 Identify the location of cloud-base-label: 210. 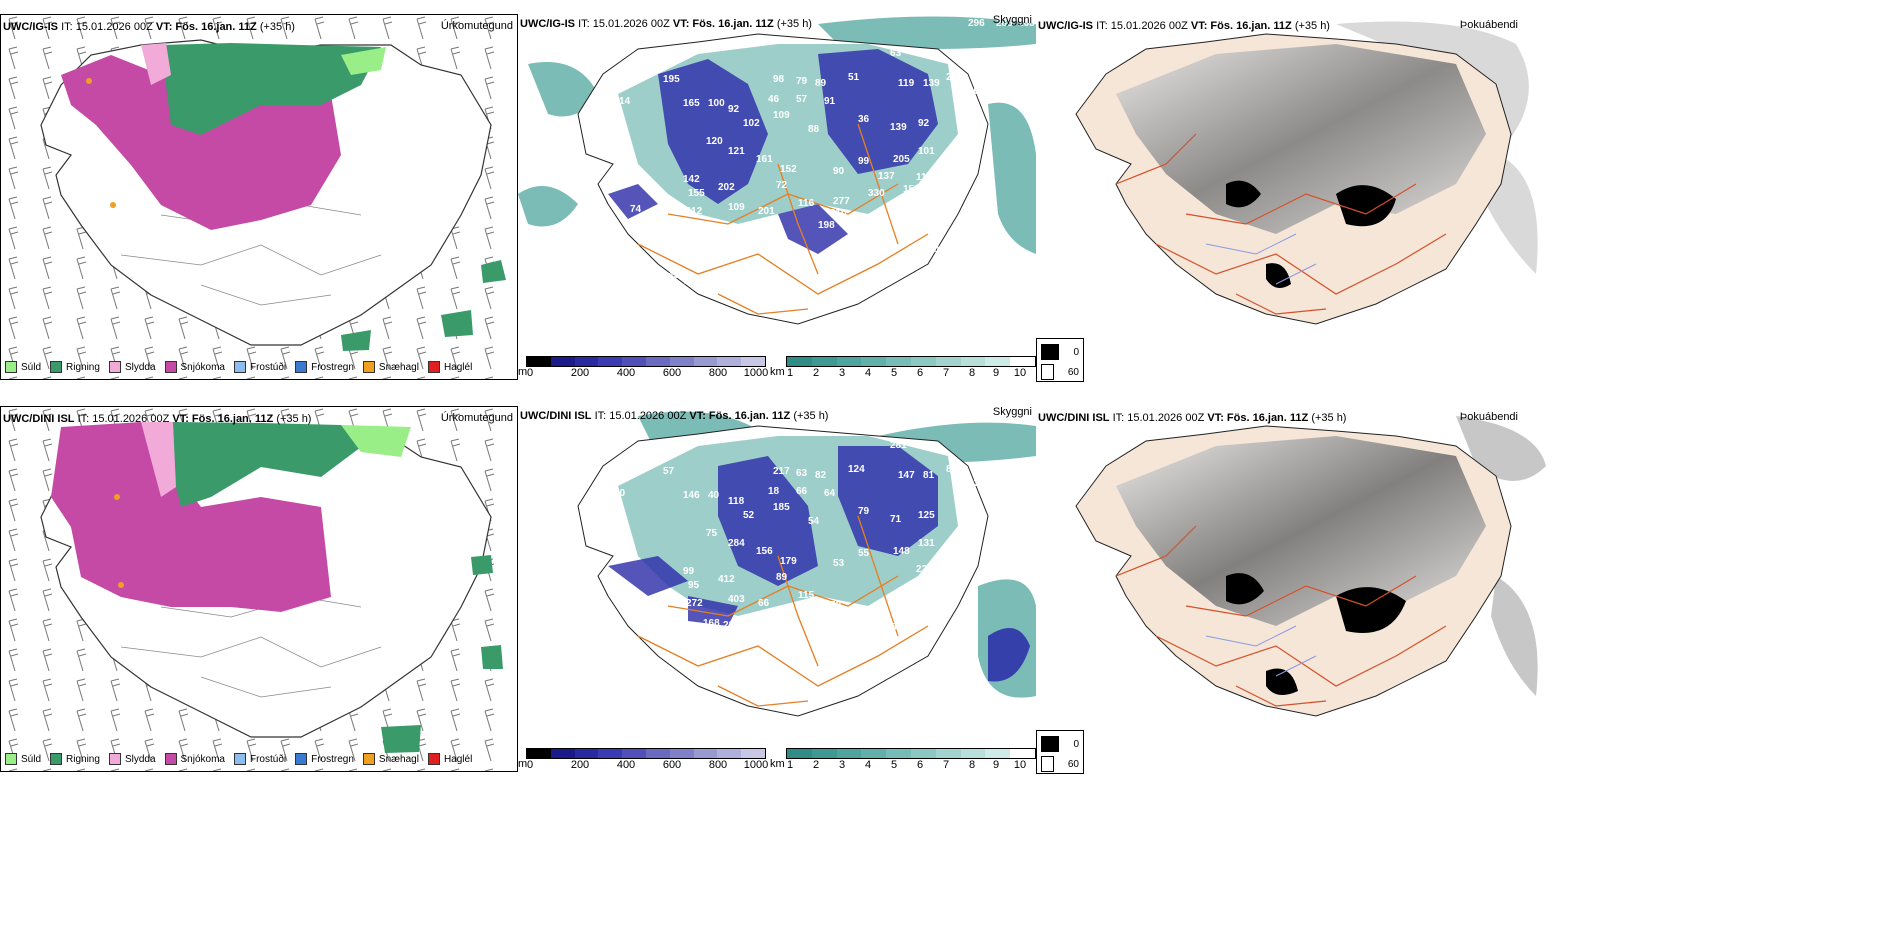
(838, 213).